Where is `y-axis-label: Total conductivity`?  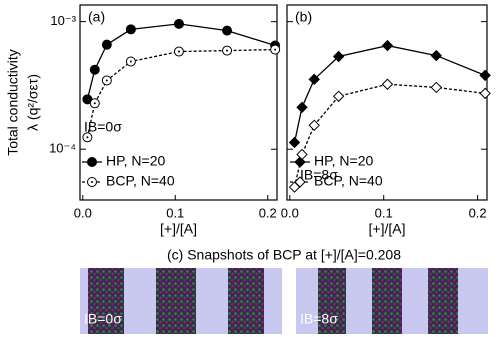
y-axis-label: Total conductivity is located at coordinates (13, 102).